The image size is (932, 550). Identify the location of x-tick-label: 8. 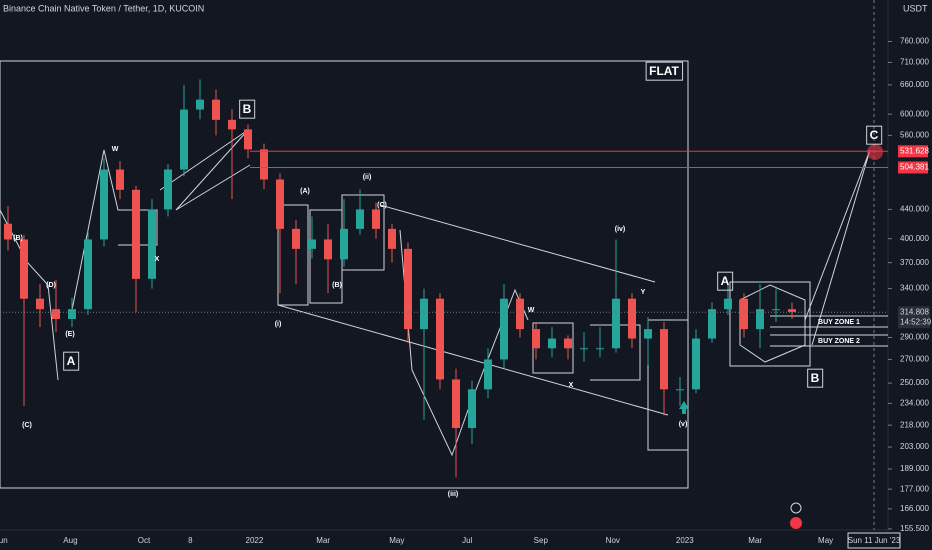
(190, 540).